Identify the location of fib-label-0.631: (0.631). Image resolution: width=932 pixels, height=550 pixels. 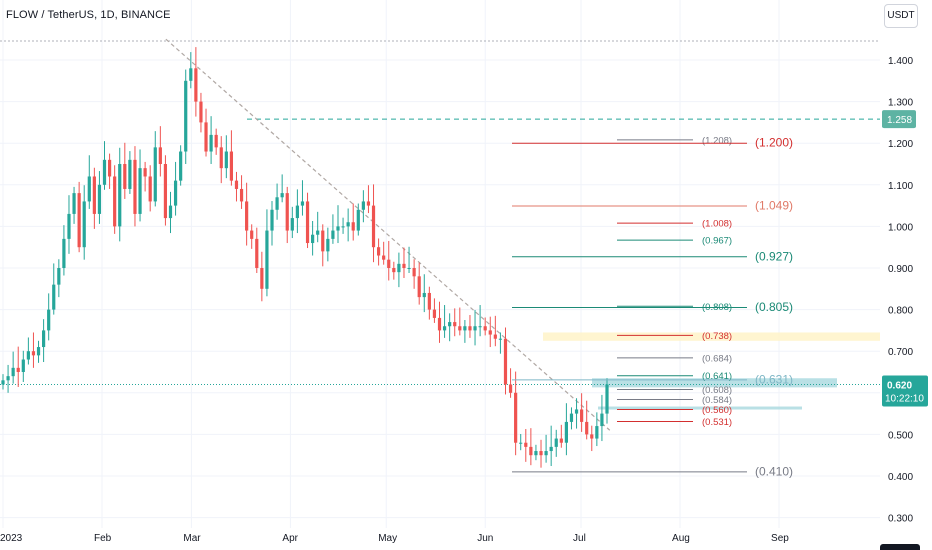
(774, 379).